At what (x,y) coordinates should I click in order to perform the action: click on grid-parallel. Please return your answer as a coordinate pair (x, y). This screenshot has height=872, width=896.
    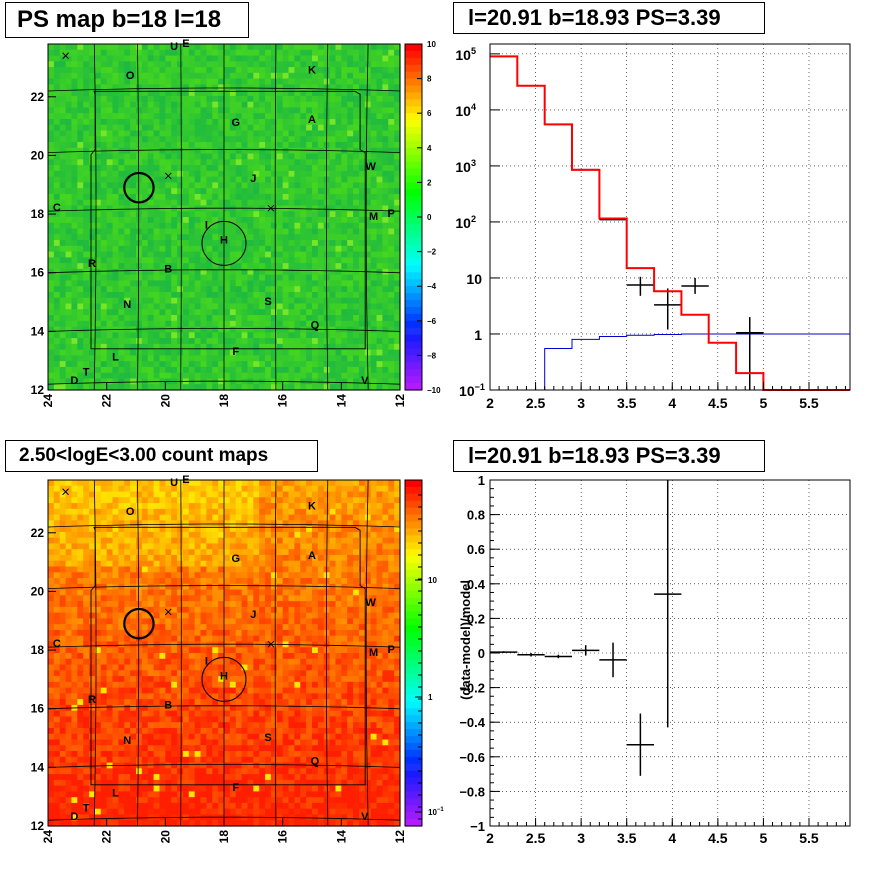
    Looking at the image, I should click on (224, 329).